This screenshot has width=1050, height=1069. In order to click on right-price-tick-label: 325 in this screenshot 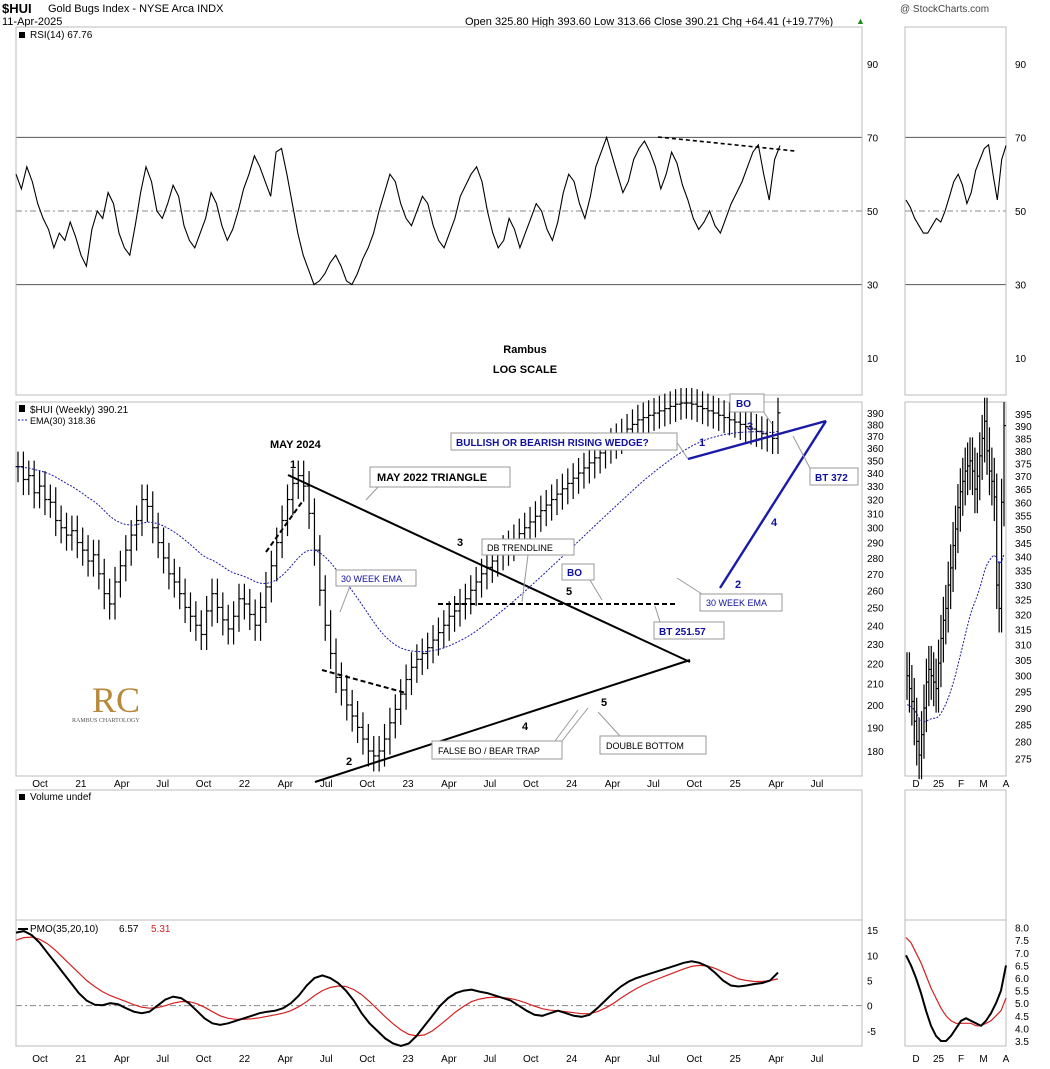, I will do `click(1023, 601)`.